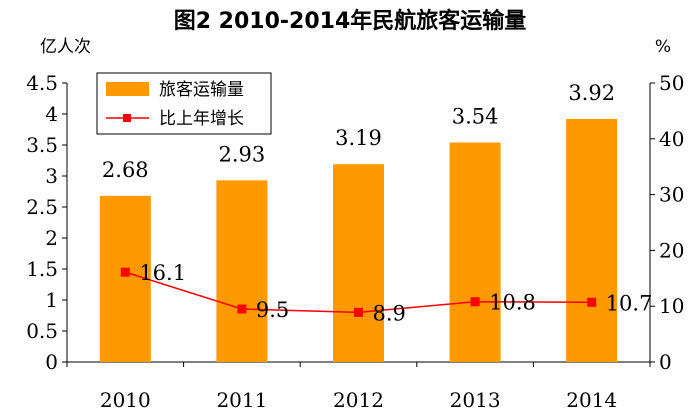 The width and height of the screenshot is (700, 419). I want to click on x-tick-label: 2011, so click(241, 400).